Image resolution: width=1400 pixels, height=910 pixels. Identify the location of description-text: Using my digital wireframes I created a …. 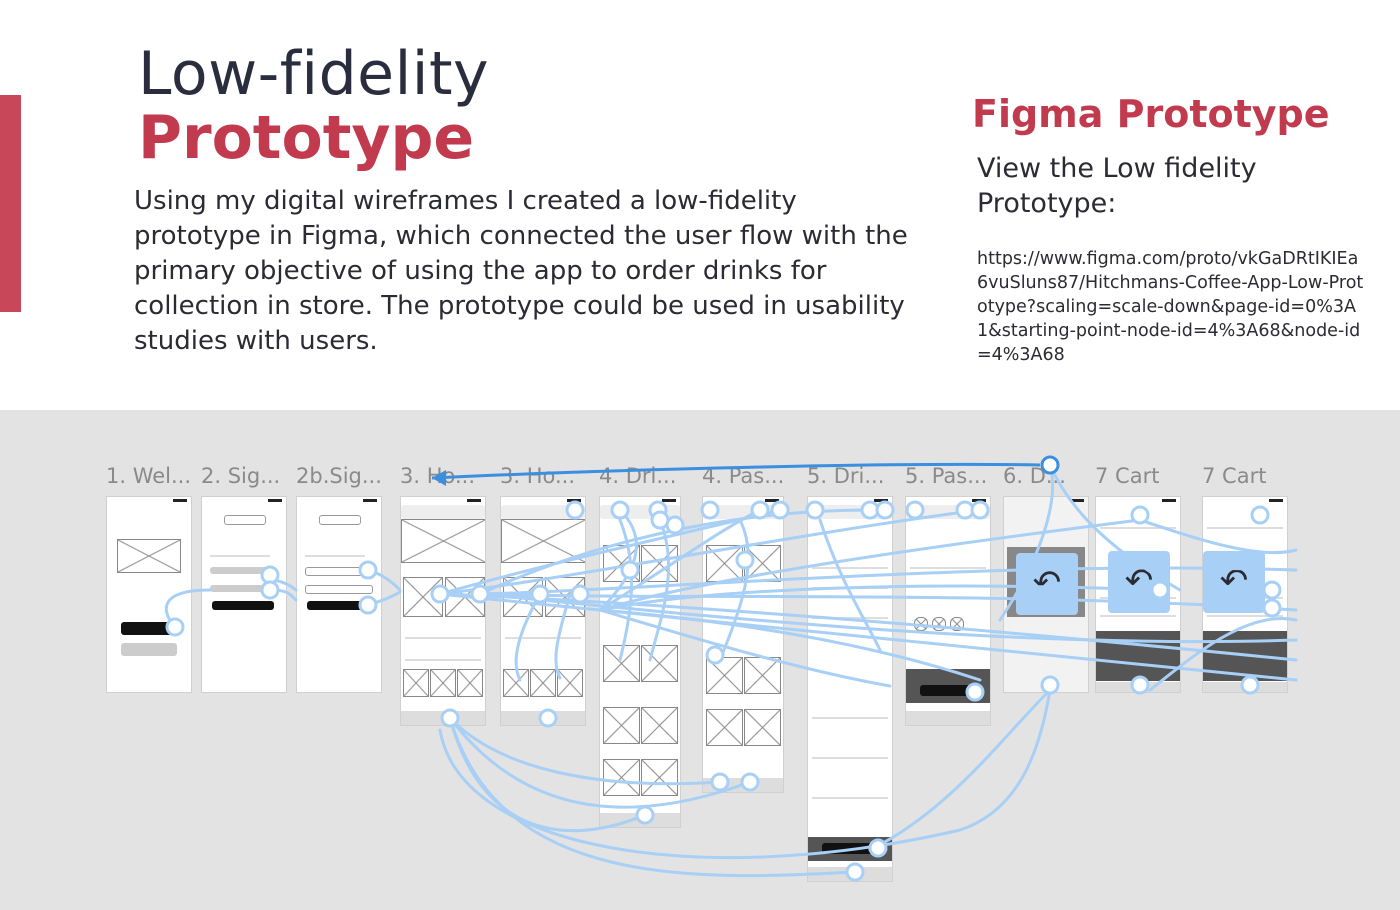
(521, 271).